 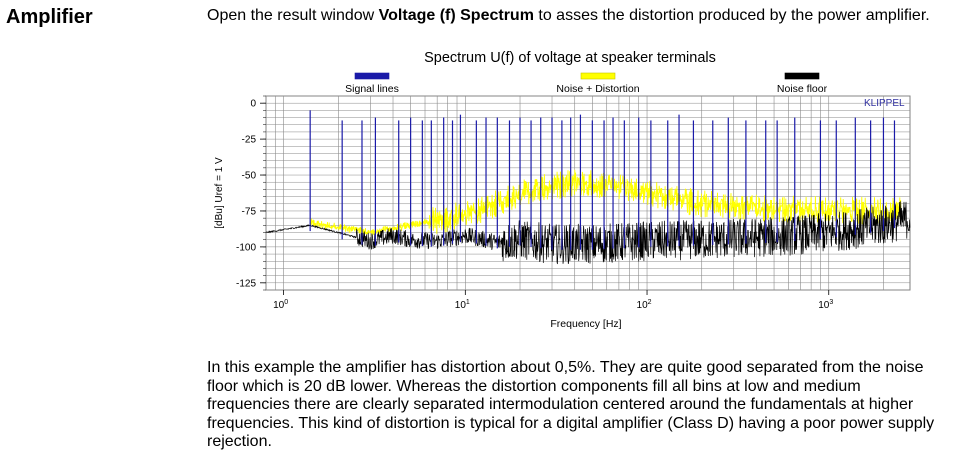 What do you see at coordinates (49, 17) in the screenshot?
I see `section-heading: Amplifier` at bounding box center [49, 17].